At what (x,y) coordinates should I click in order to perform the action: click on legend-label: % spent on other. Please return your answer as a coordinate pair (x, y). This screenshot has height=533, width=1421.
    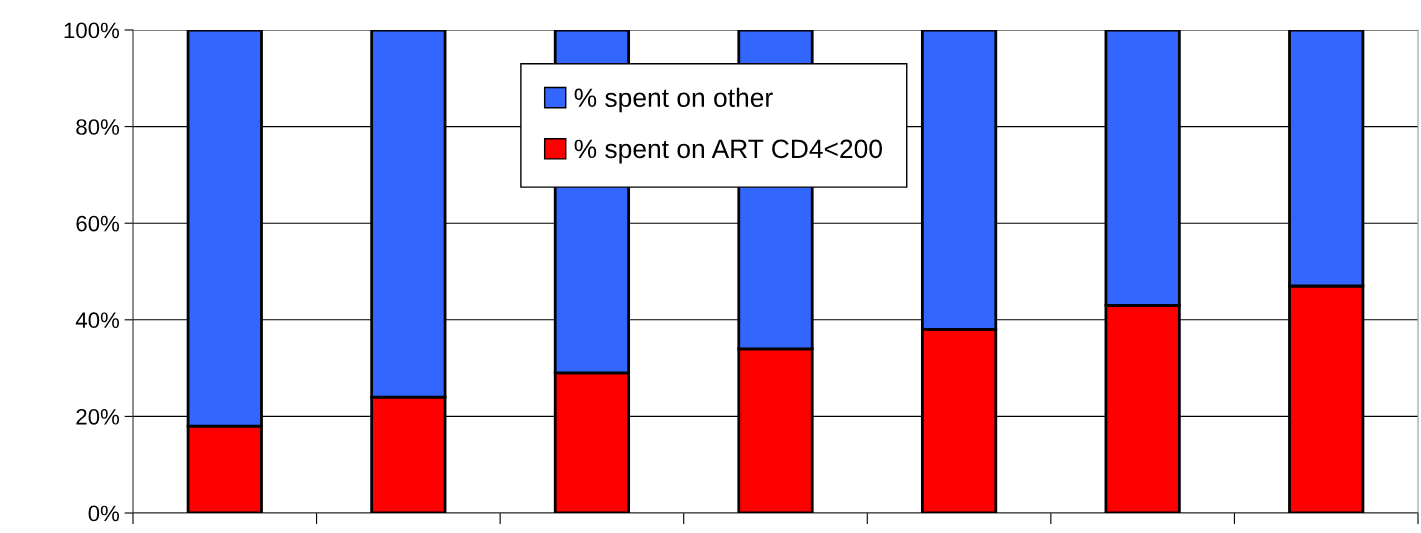
    Looking at the image, I should click on (673, 100).